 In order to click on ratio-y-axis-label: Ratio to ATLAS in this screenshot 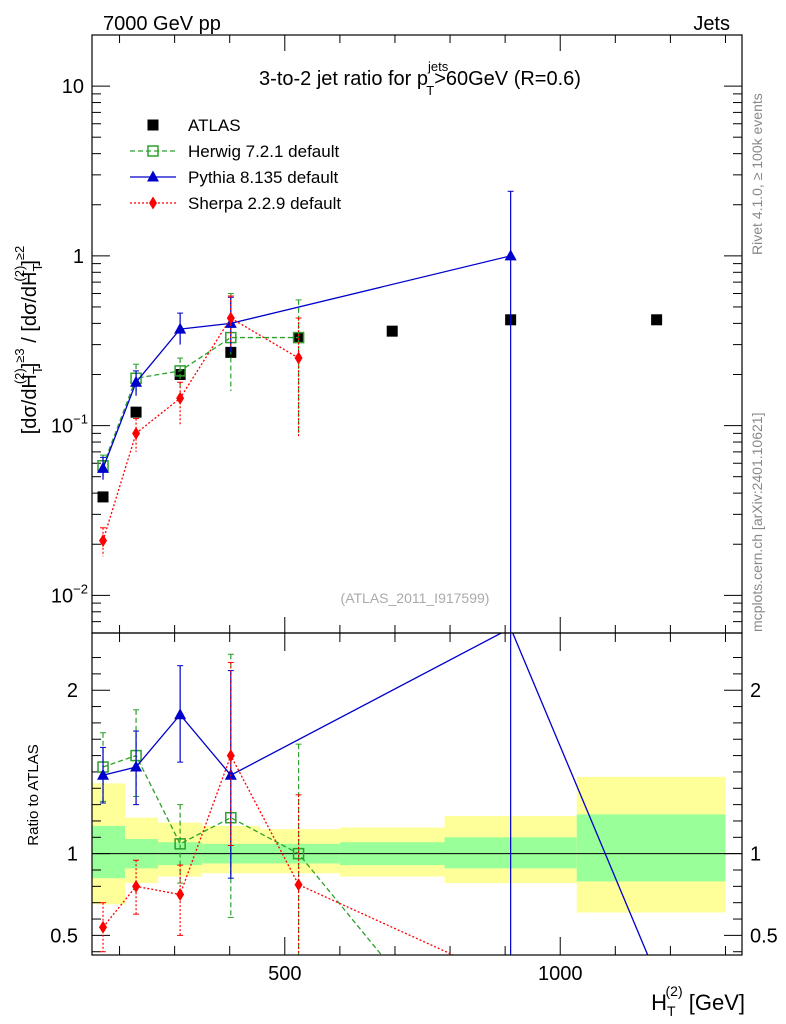, I will do `click(33, 794)`.